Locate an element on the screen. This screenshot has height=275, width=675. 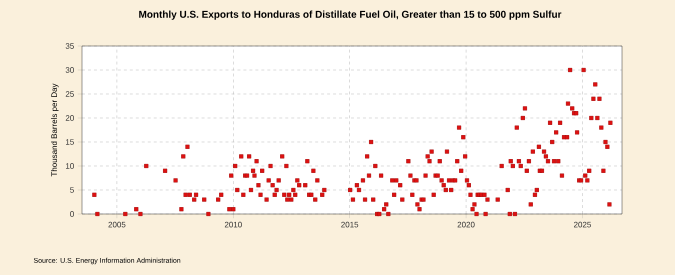
chart-title: Monthly U.S. Exports to Honduras of Distillate Fuel Oil, Greater than 15 to 500 ppm Sulfur is located at coordinates (350, 15).